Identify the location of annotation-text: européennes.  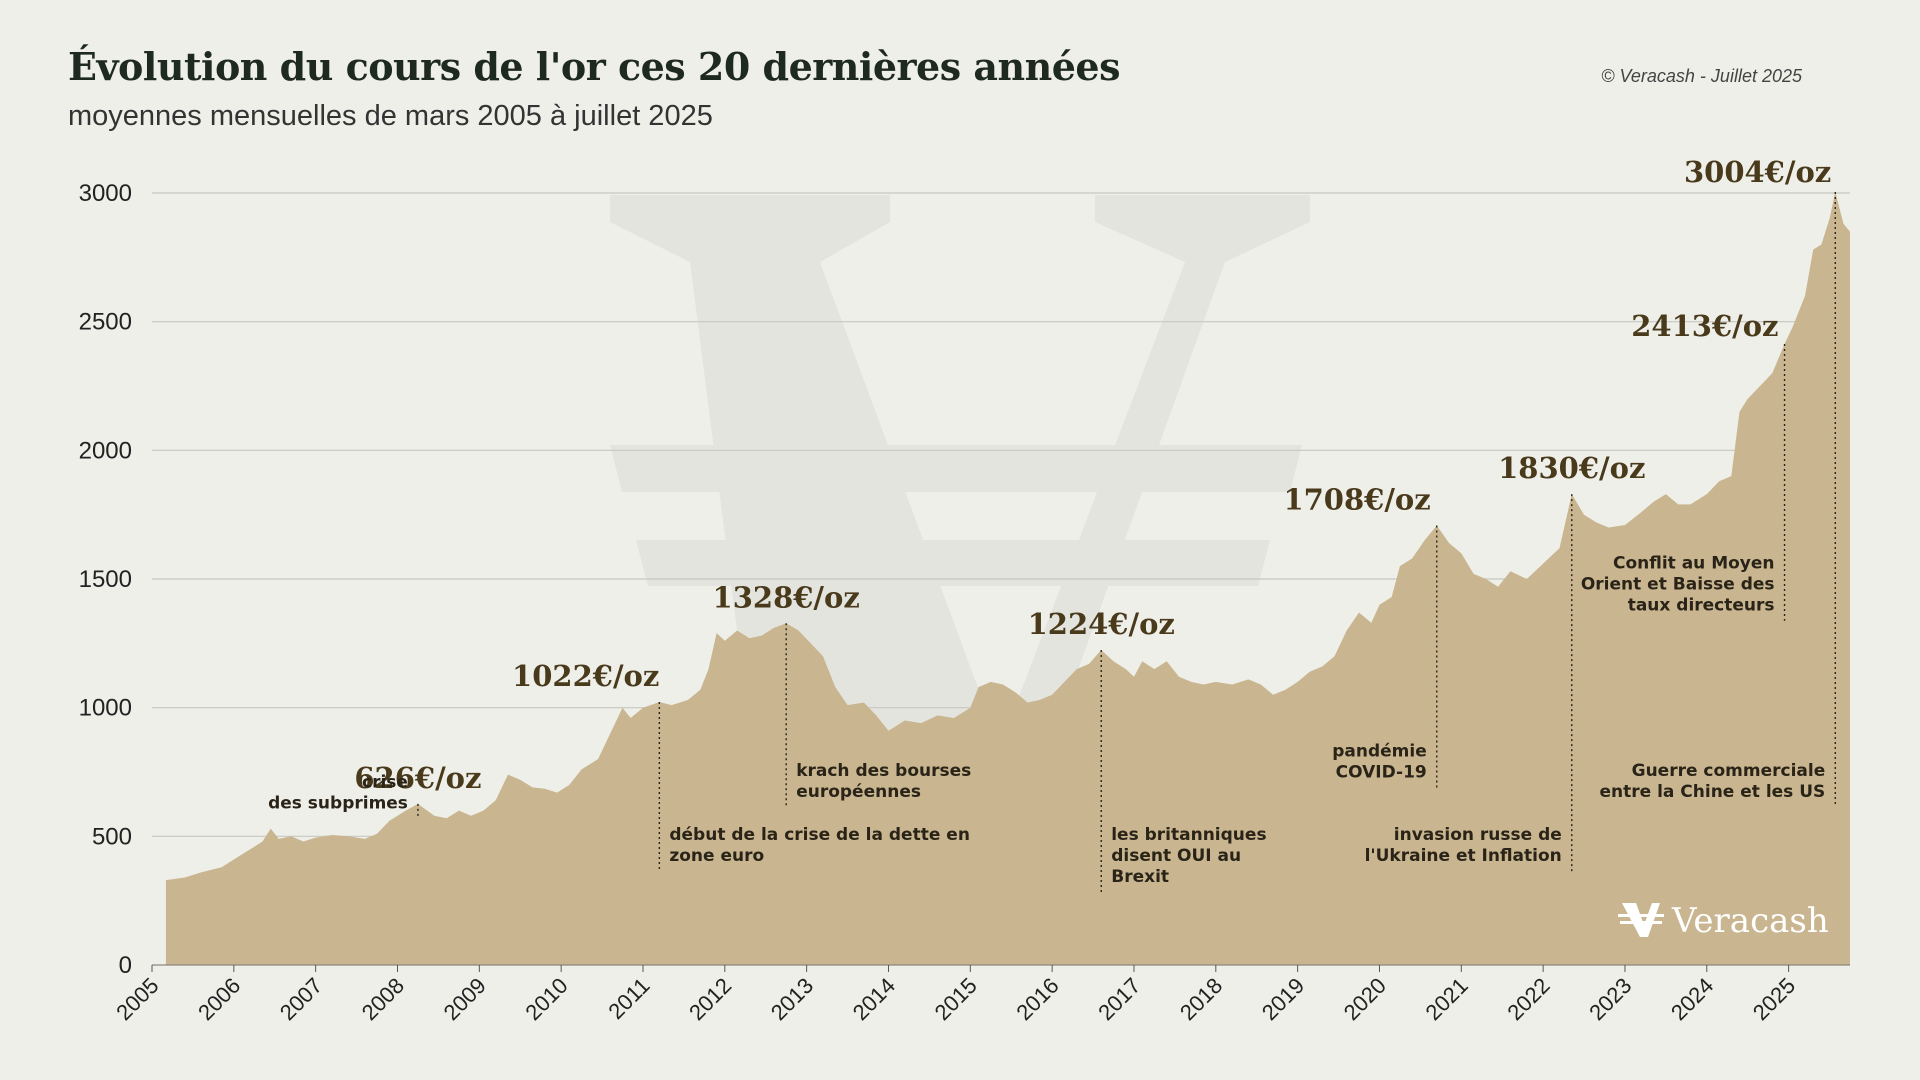
(858, 792).